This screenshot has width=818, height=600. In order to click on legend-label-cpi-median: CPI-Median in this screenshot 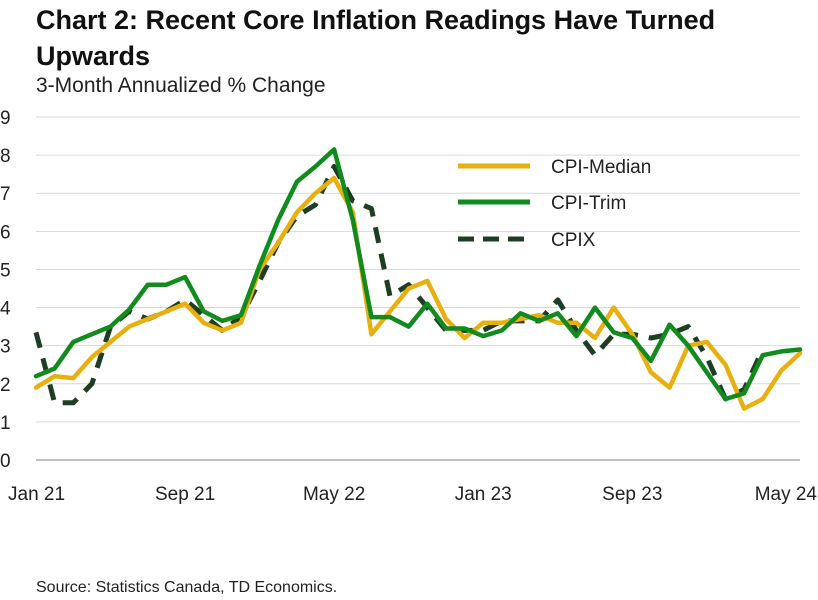, I will do `click(601, 167)`.